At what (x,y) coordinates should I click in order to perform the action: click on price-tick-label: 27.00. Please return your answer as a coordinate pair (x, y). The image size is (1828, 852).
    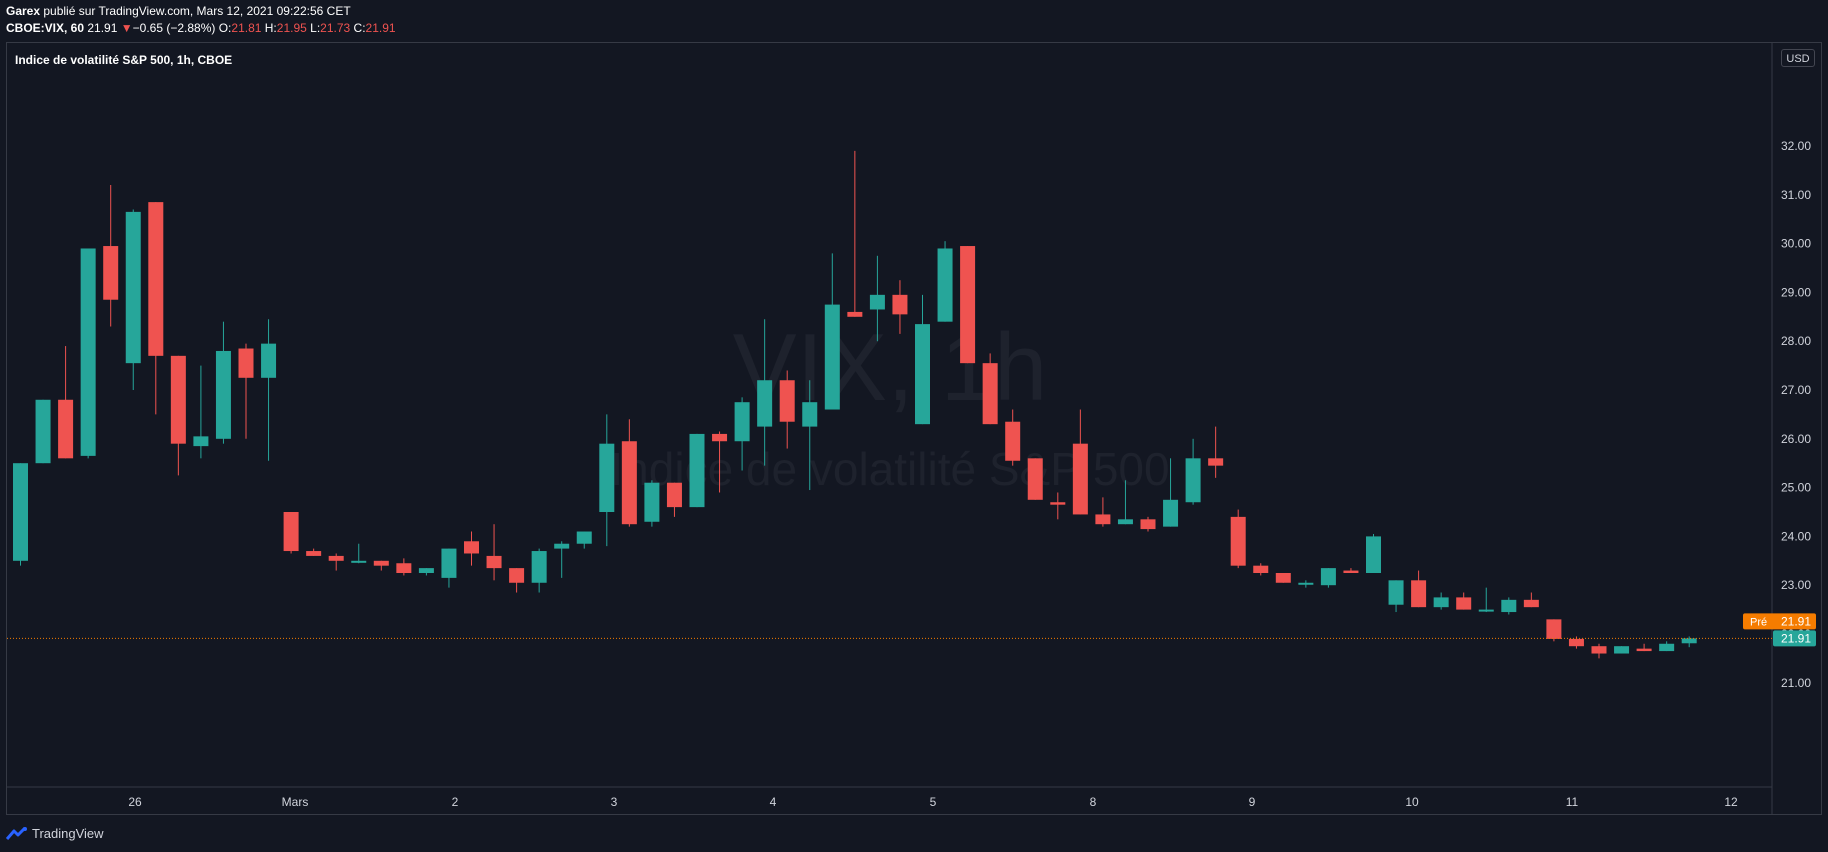
    Looking at the image, I should click on (1796, 390).